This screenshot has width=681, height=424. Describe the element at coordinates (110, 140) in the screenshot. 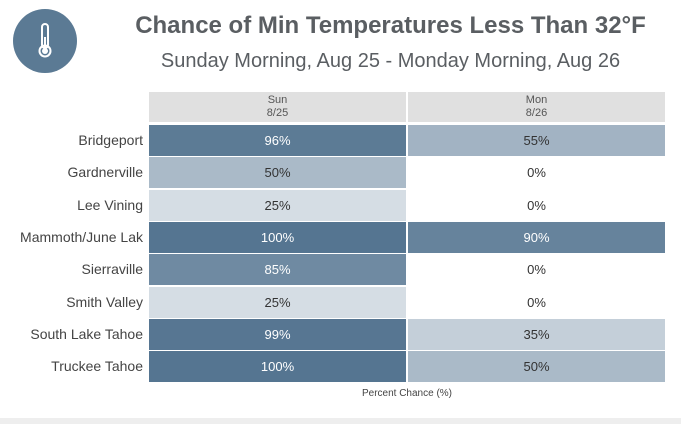

I see `row-label: Bridgeport` at that location.